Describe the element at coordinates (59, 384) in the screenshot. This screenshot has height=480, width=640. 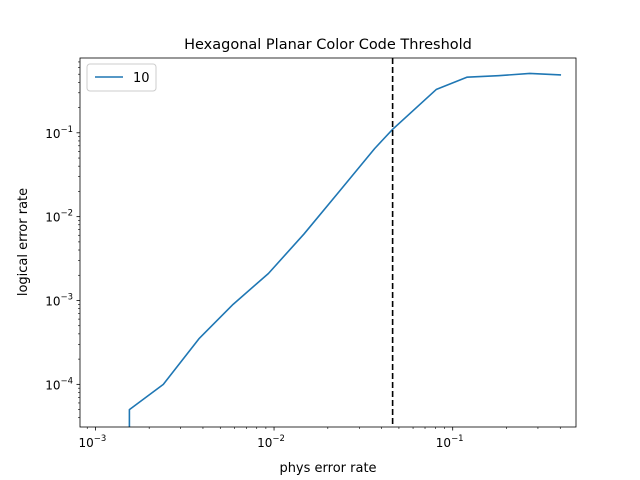
I see `y-tick-label: 10⁻⁴` at that location.